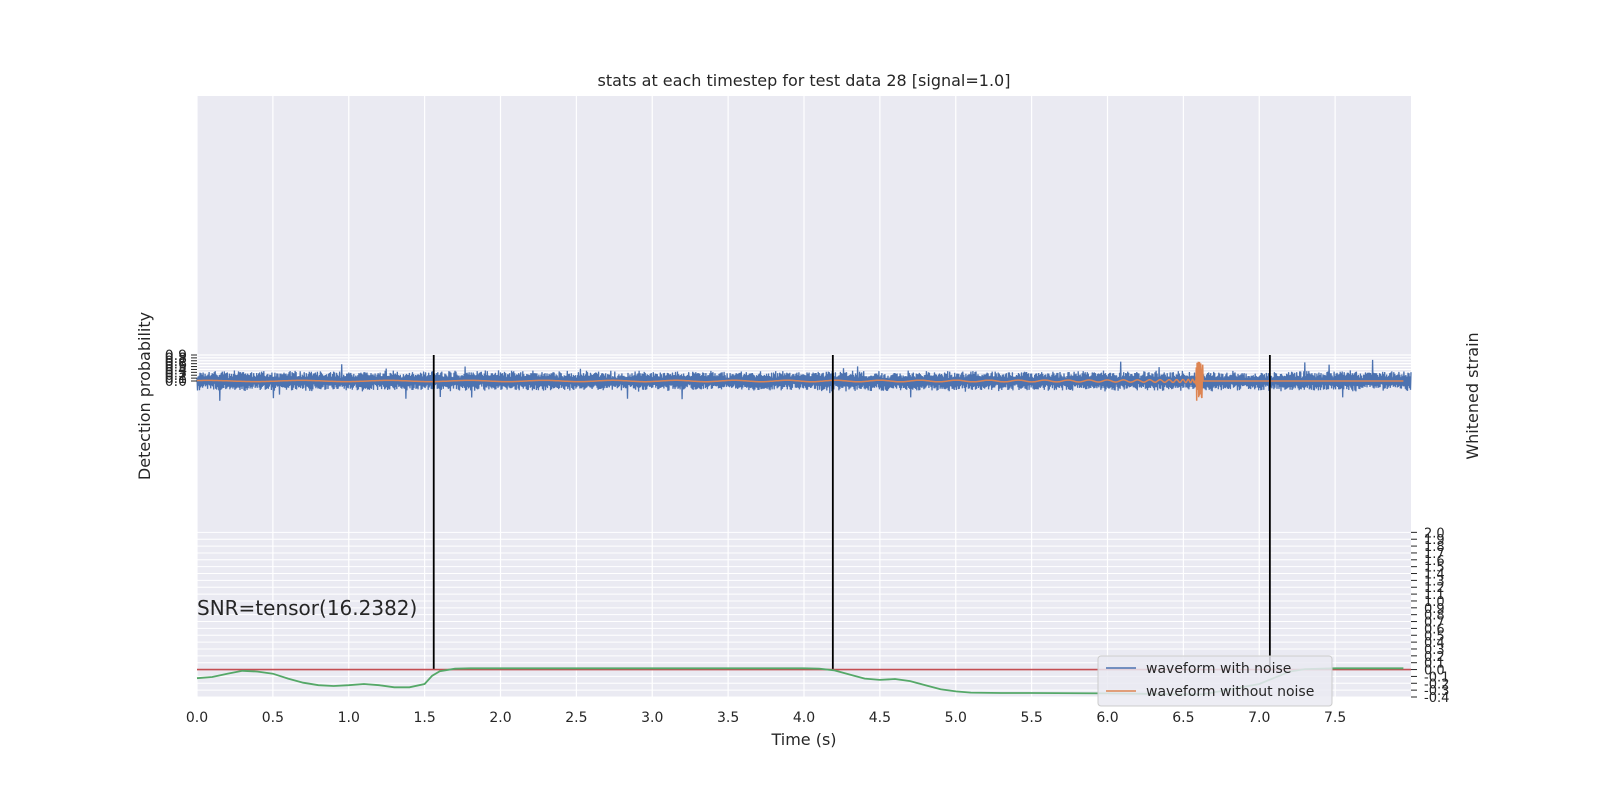 The width and height of the screenshot is (1600, 800). What do you see at coordinates (1434, 554) in the screenshot?
I see `right-tick-label: 1.7` at bounding box center [1434, 554].